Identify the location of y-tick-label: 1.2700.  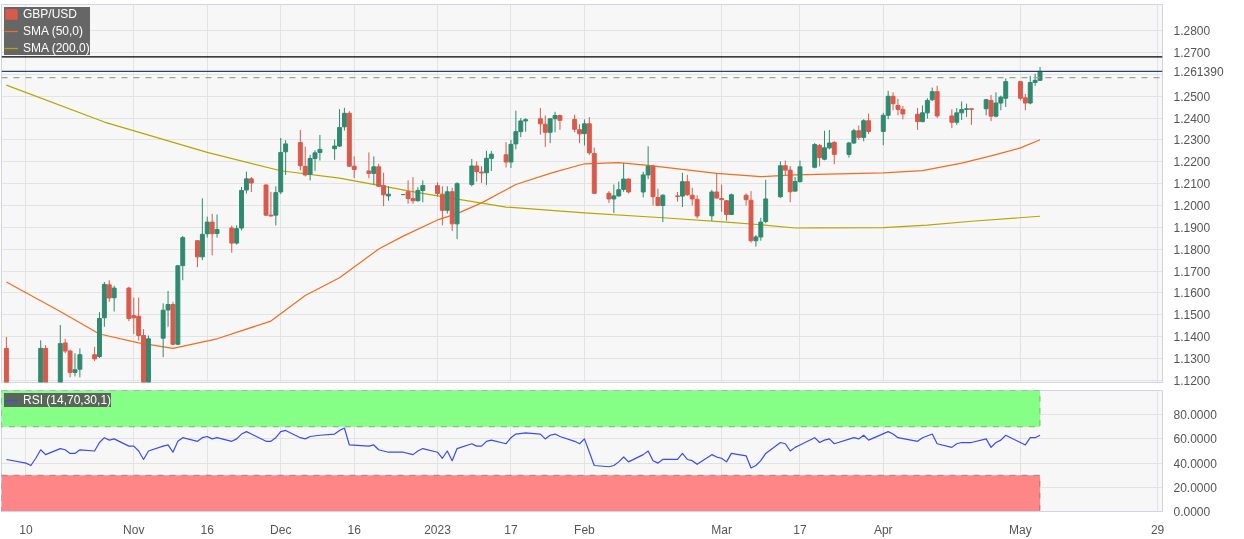
(1192, 53).